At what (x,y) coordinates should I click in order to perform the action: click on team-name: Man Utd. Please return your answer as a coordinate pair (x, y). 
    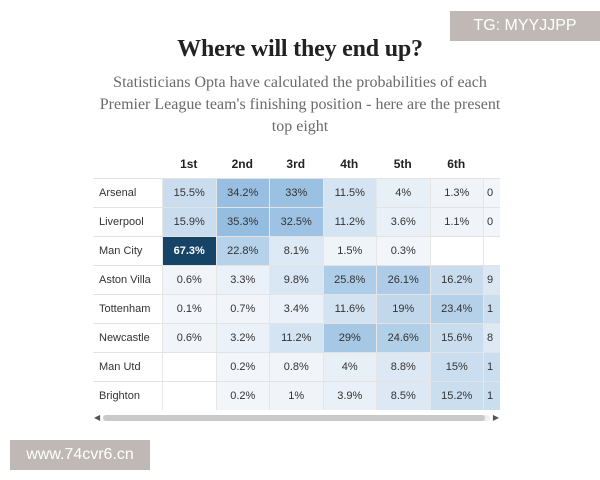
    Looking at the image, I should click on (120, 367).